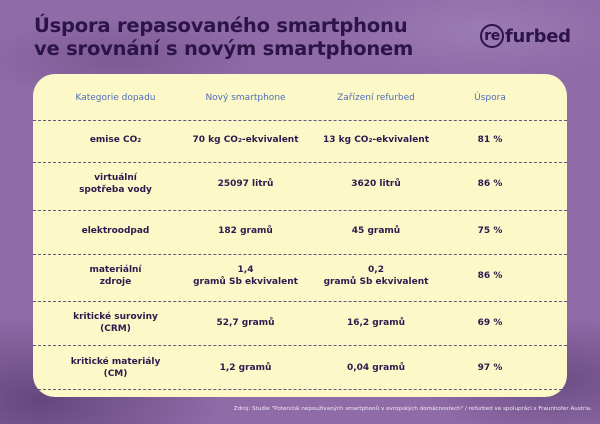 The image size is (600, 424). What do you see at coordinates (376, 270) in the screenshot?
I see `cell-refurbed-line: 0,2` at bounding box center [376, 270].